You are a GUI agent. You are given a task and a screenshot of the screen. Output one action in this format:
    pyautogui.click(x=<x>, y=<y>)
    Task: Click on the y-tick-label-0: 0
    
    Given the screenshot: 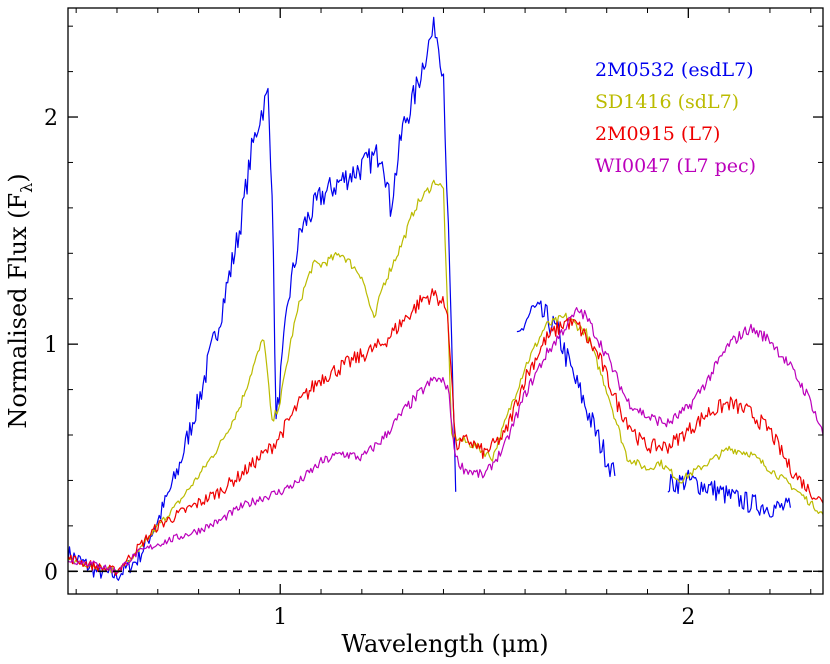 What is the action you would take?
    pyautogui.click(x=51, y=572)
    